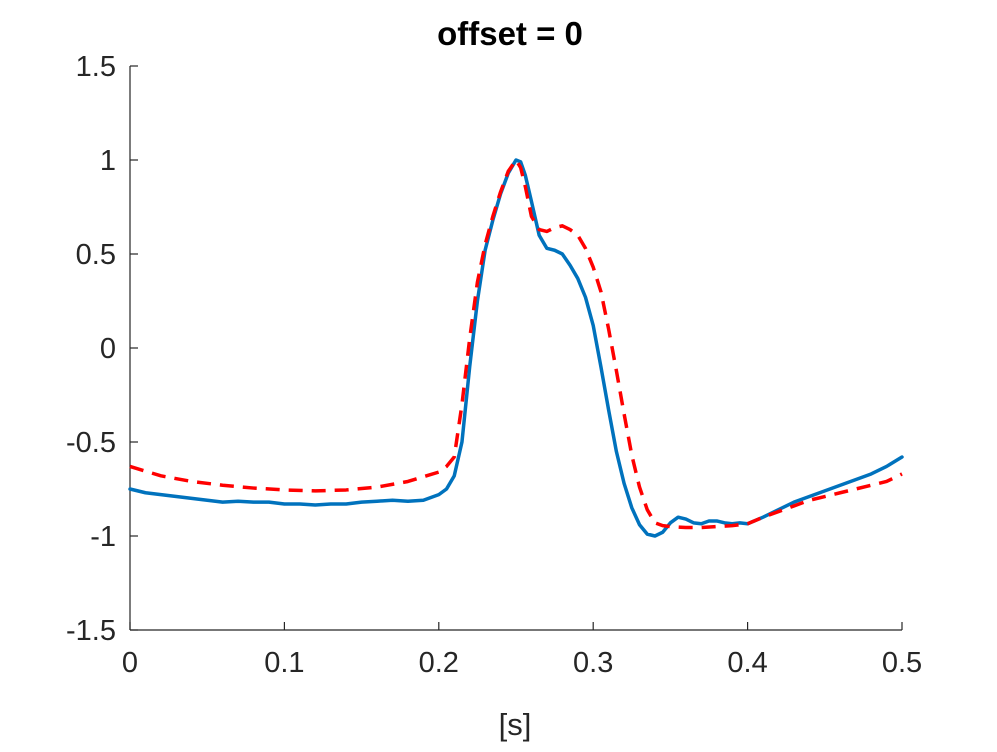 The height and width of the screenshot is (752, 997). What do you see at coordinates (108, 161) in the screenshot?
I see `y-tick-label: 1` at bounding box center [108, 161].